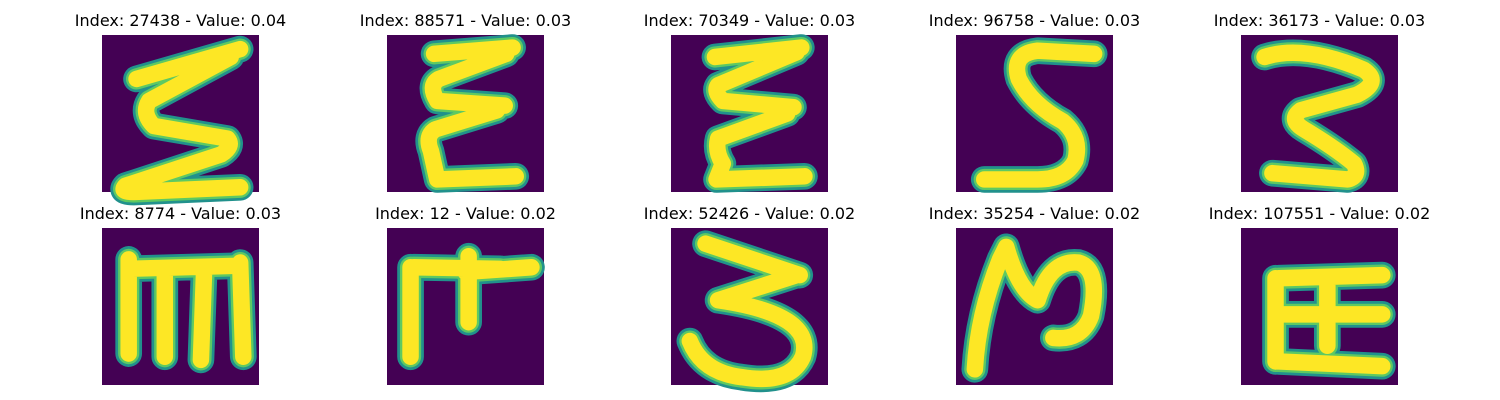 This screenshot has height=400, width=1500. I want to click on image-panel: Index: 70349 - Value: 0.03, so click(749, 102).